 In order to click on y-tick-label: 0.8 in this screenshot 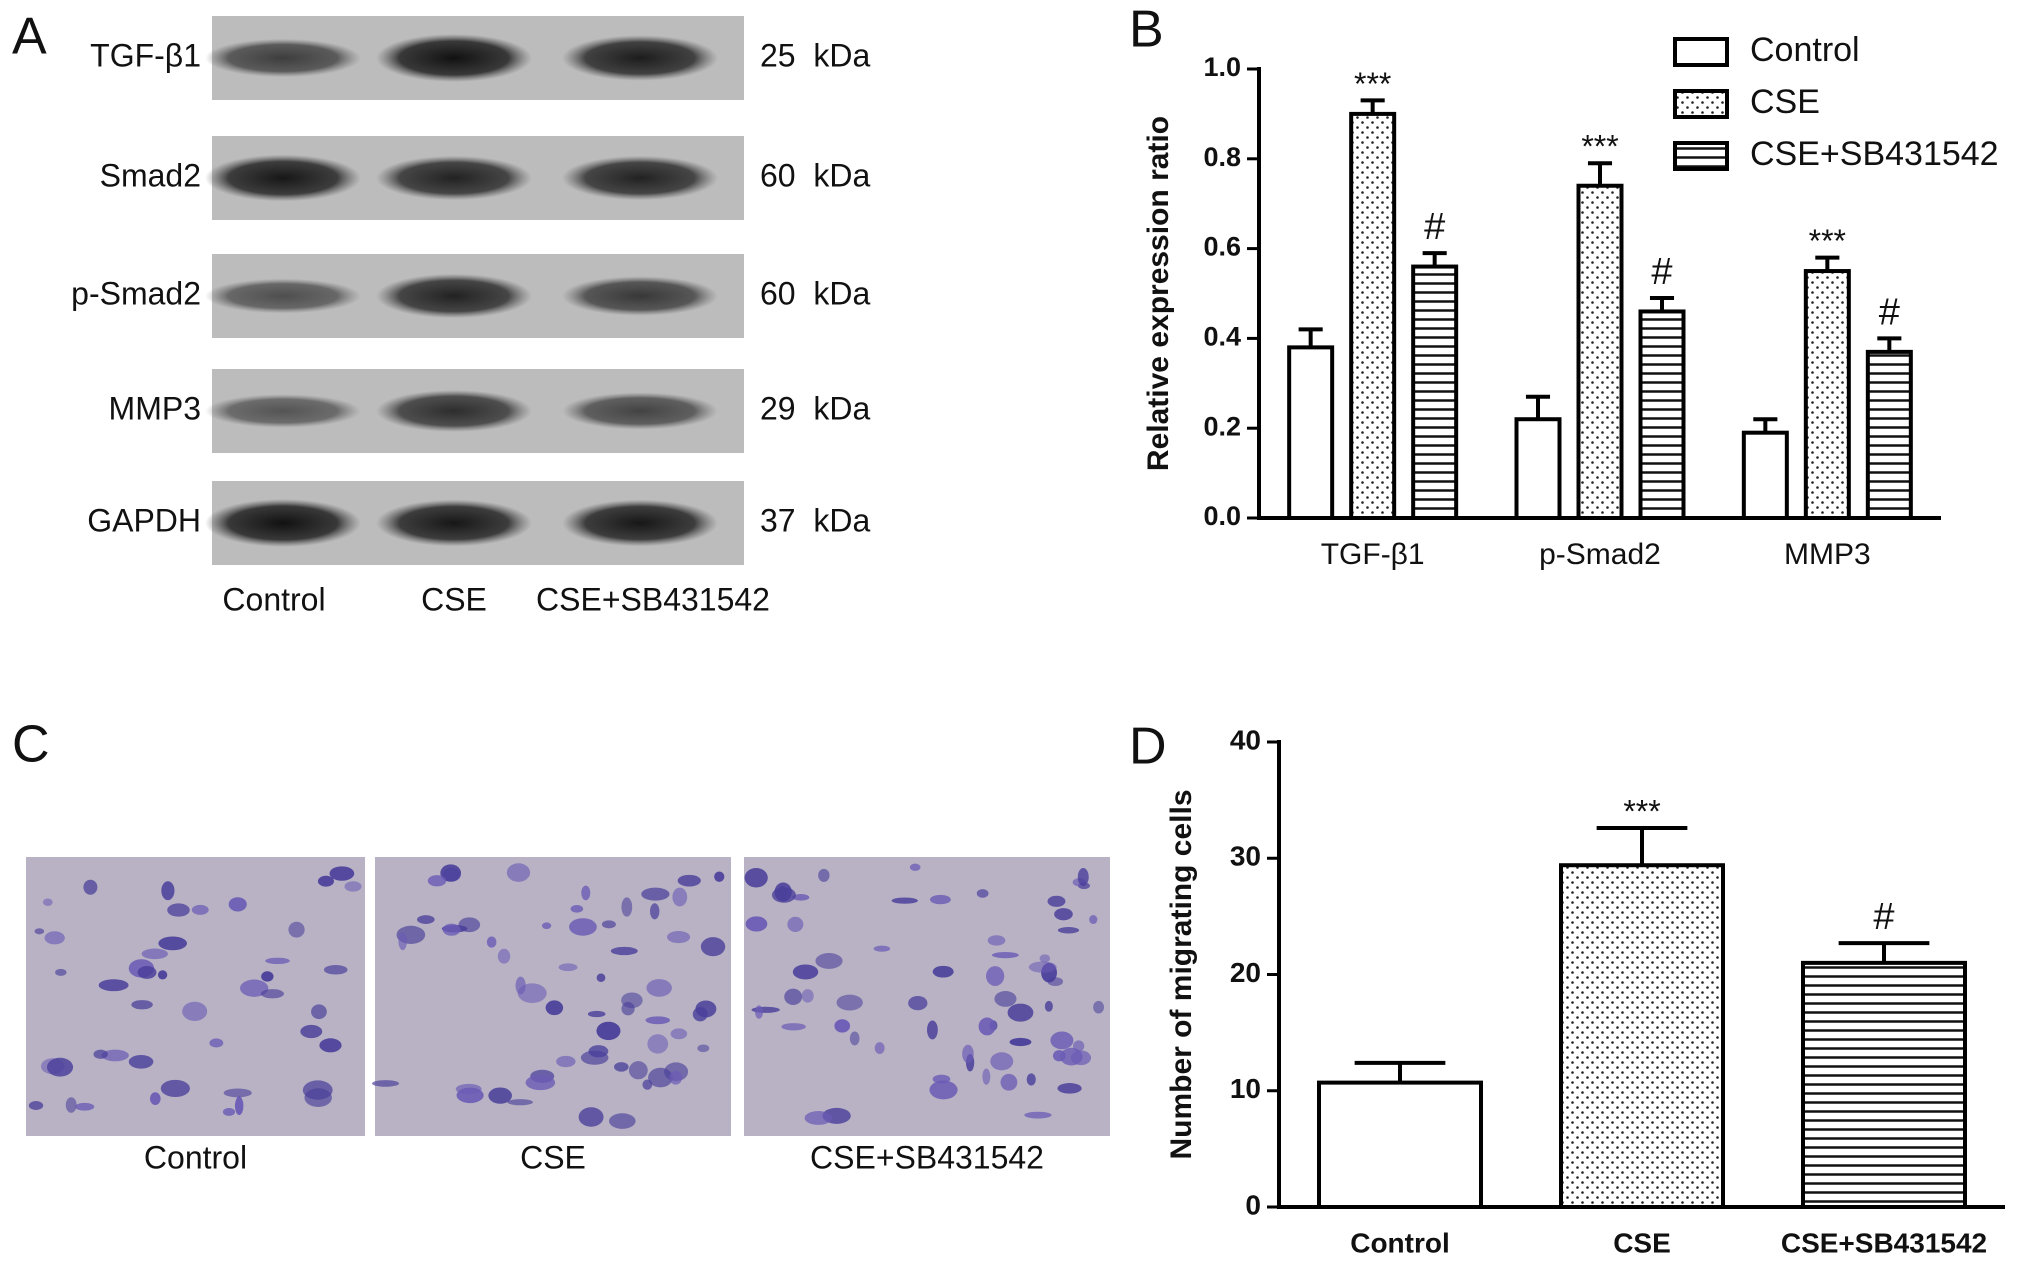, I will do `click(1222, 157)`.